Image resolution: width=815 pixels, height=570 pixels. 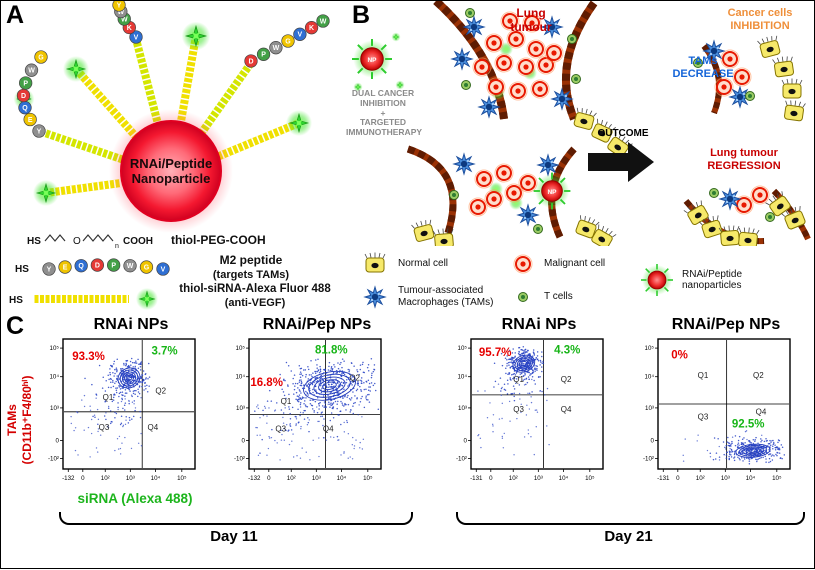 What do you see at coordinates (531, 20) in the screenshot?
I see `lung-tumour-label: Lung tumour` at bounding box center [531, 20].